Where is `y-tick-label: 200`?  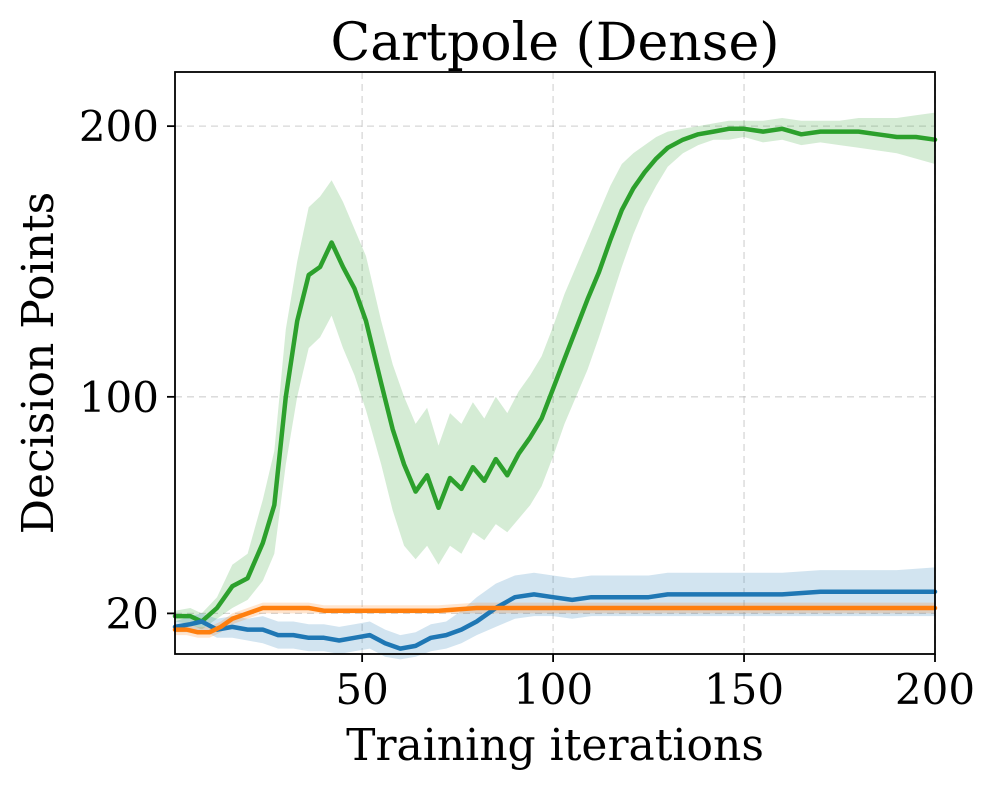 y-tick-label: 200 is located at coordinates (119, 126).